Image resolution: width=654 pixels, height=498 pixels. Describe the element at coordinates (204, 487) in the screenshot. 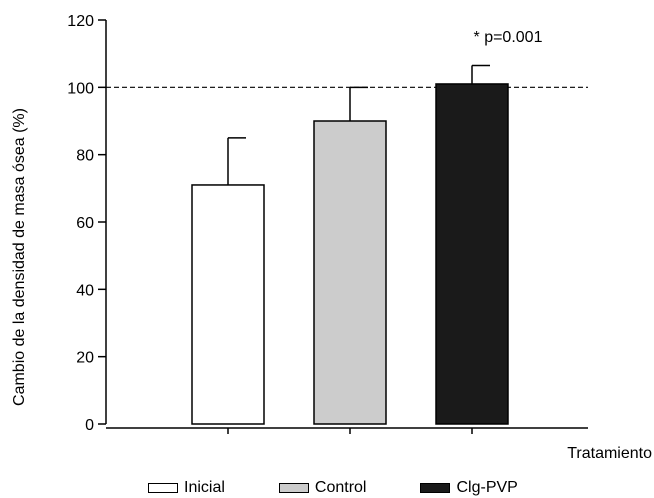

I see `legend-label: Inicial` at that location.